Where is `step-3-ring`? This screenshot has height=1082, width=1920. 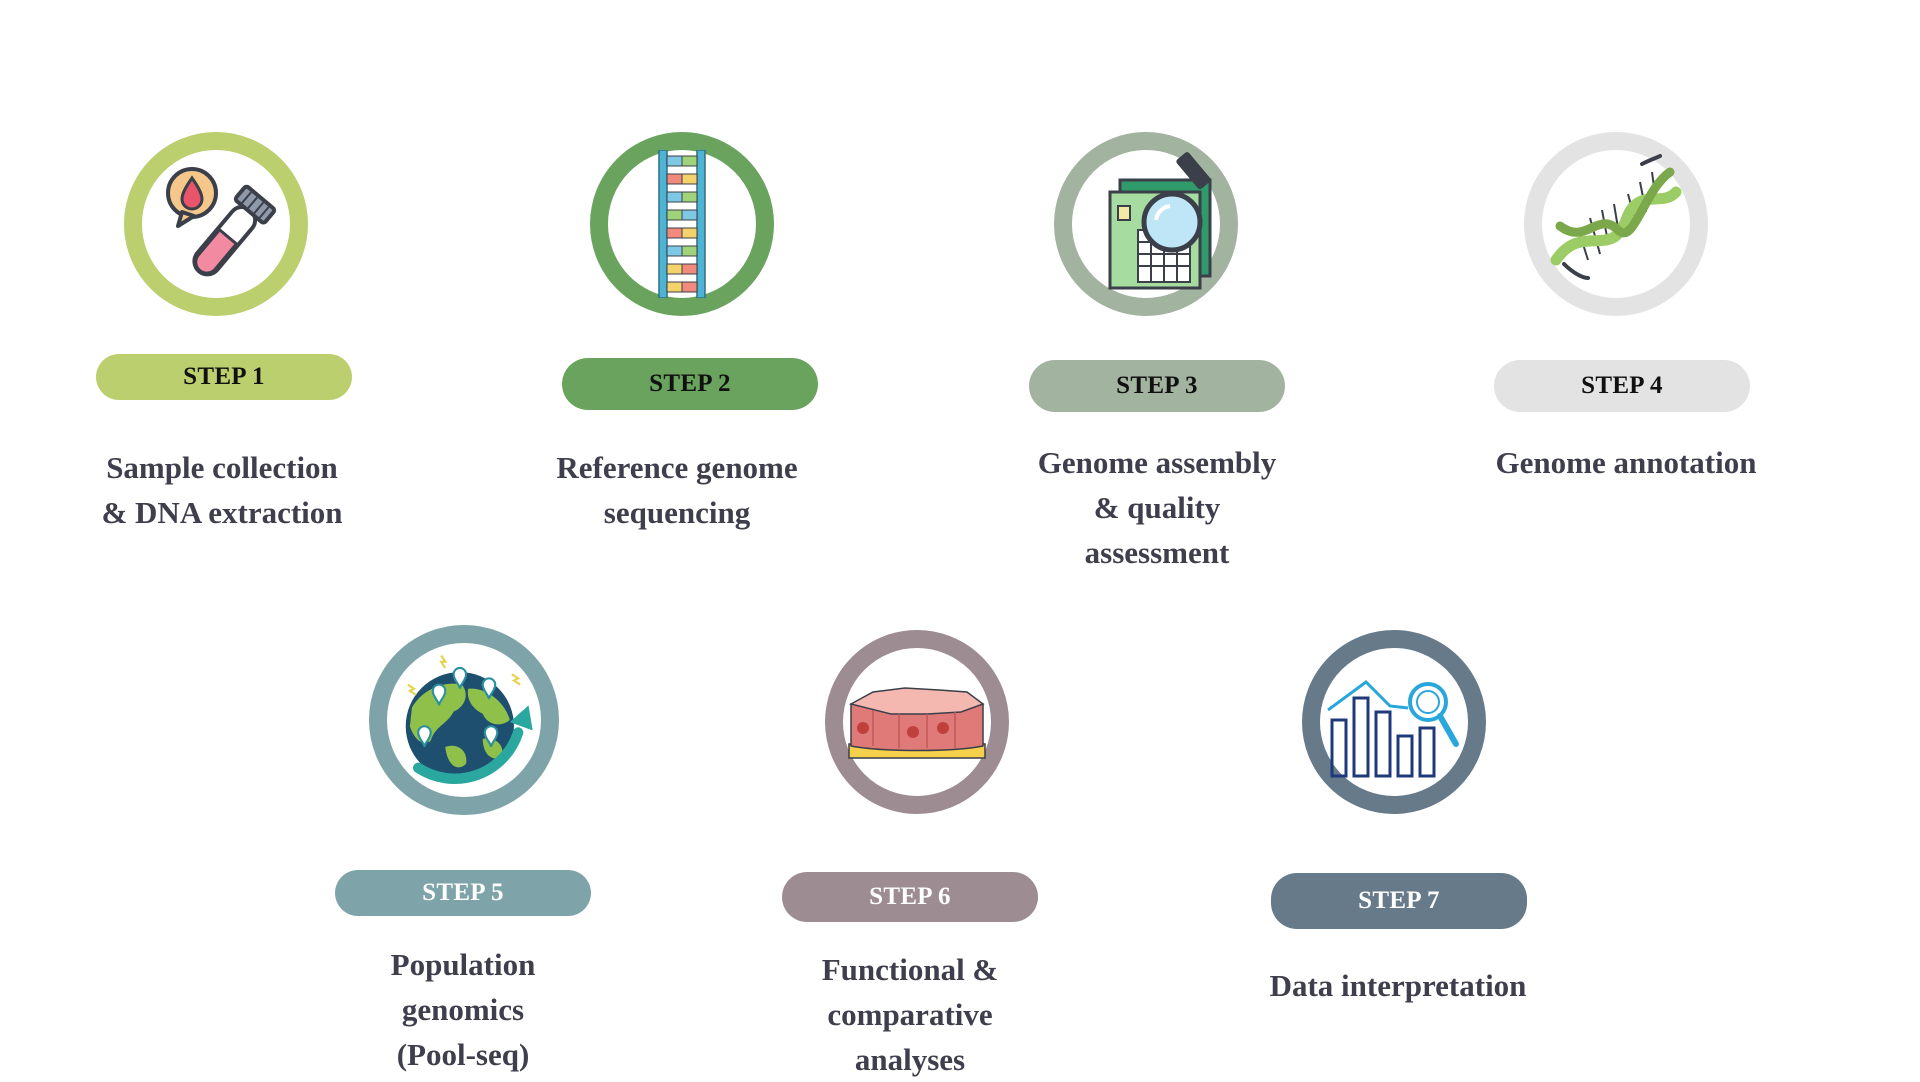
step-3-ring is located at coordinates (1146, 224).